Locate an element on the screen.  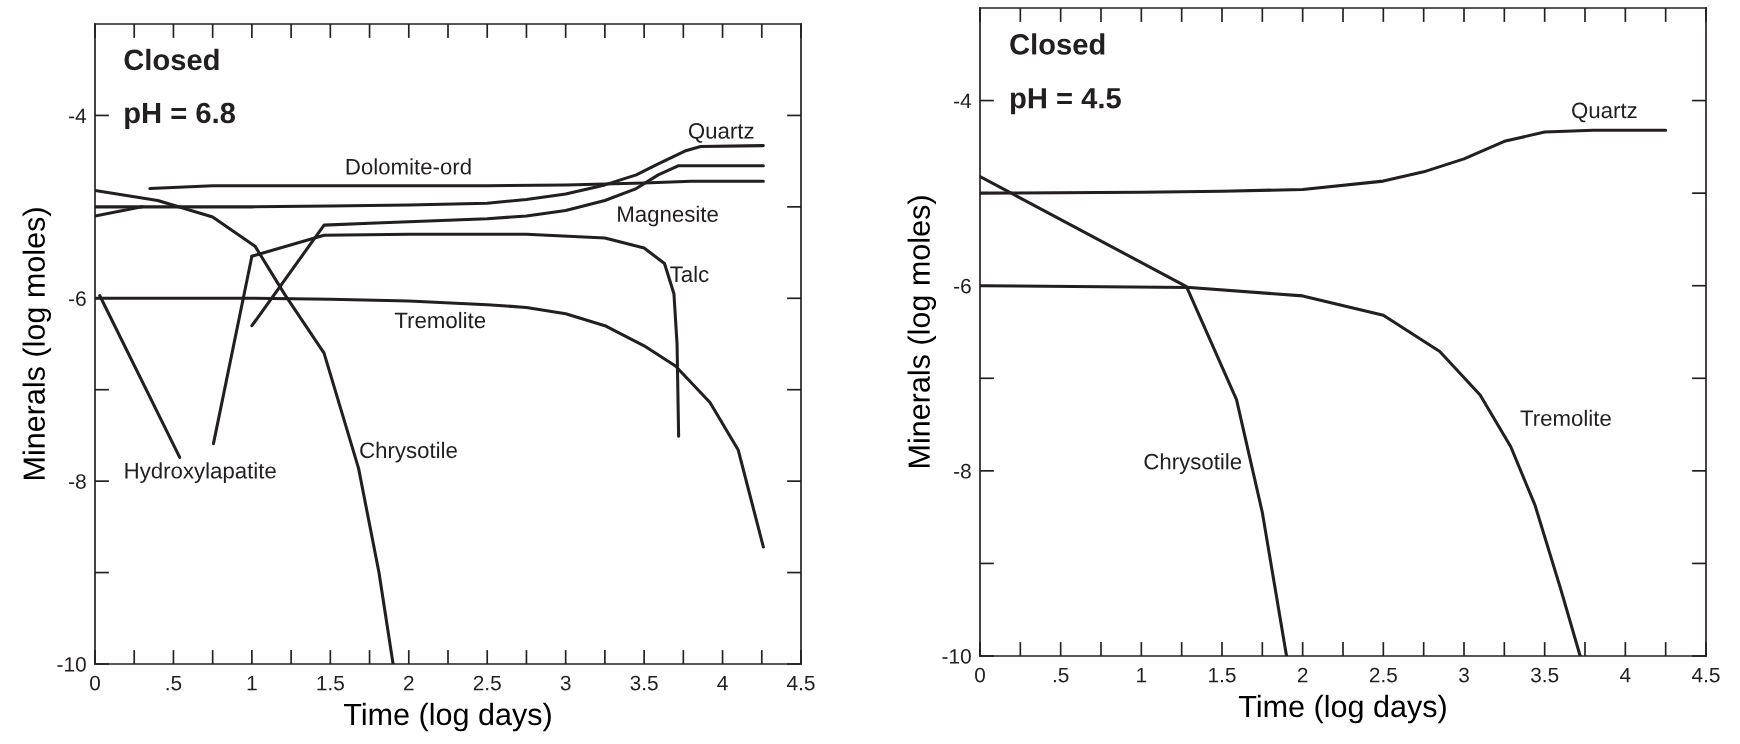
annotation: Dolomite-ord is located at coordinates (408, 166).